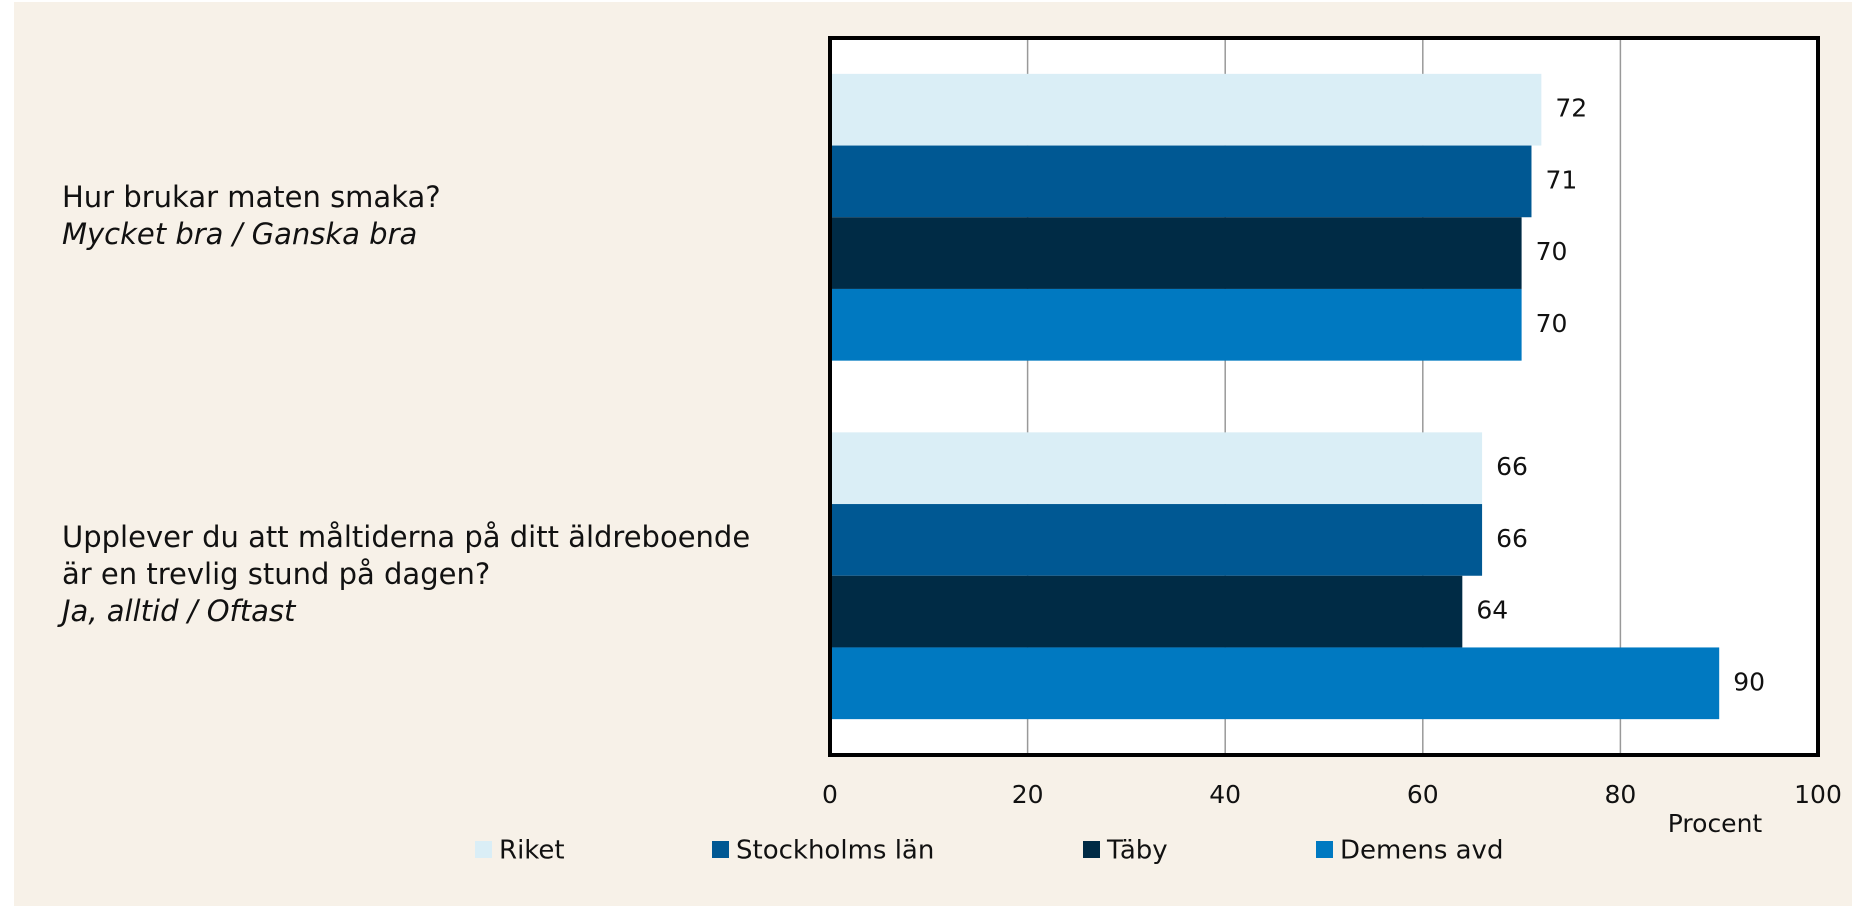  What do you see at coordinates (177, 611) in the screenshot?
I see `category-answer: Ja, alltid / Oftast` at bounding box center [177, 611].